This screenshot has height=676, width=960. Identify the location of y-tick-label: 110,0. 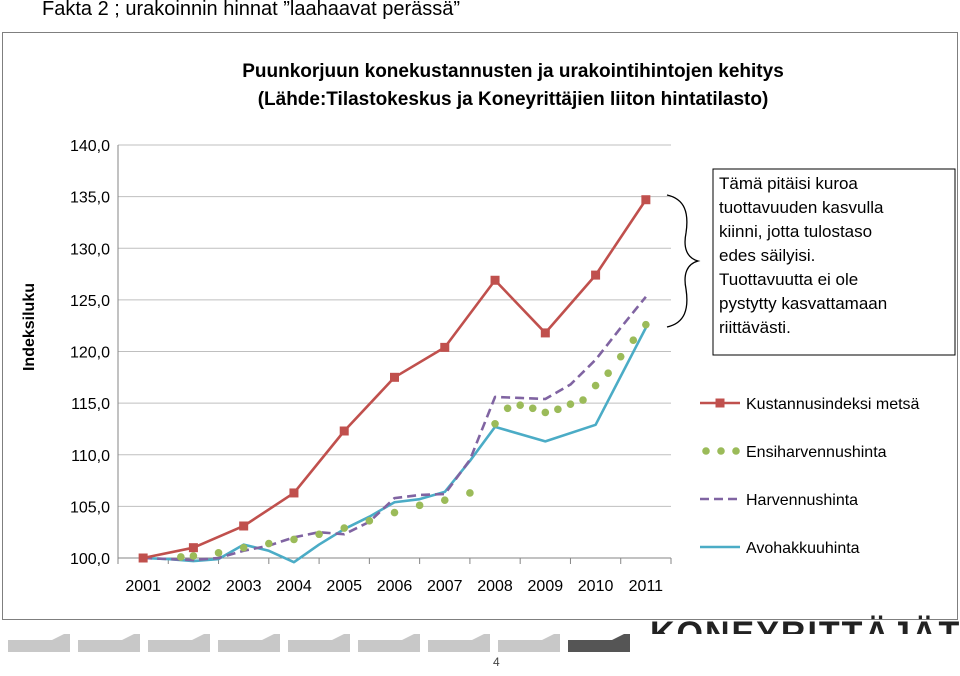
(90, 456).